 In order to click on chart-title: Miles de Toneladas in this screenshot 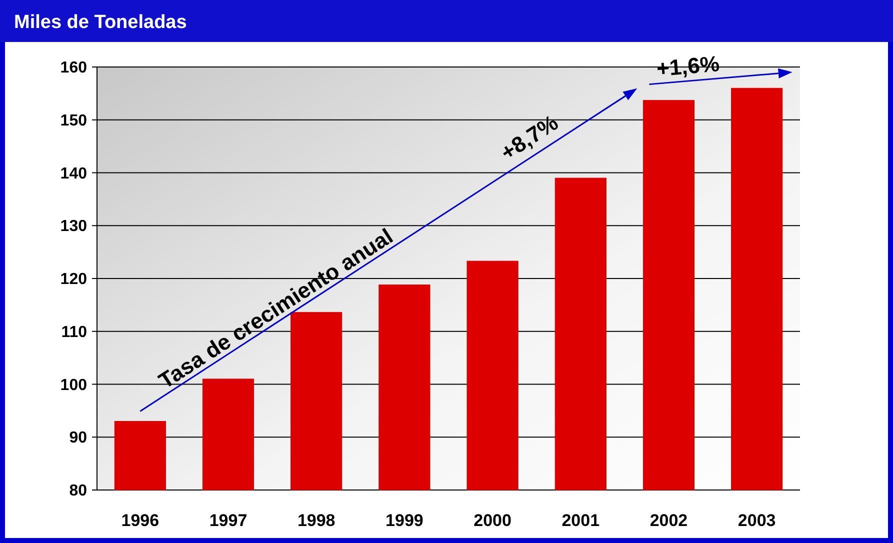, I will do `click(100, 22)`.